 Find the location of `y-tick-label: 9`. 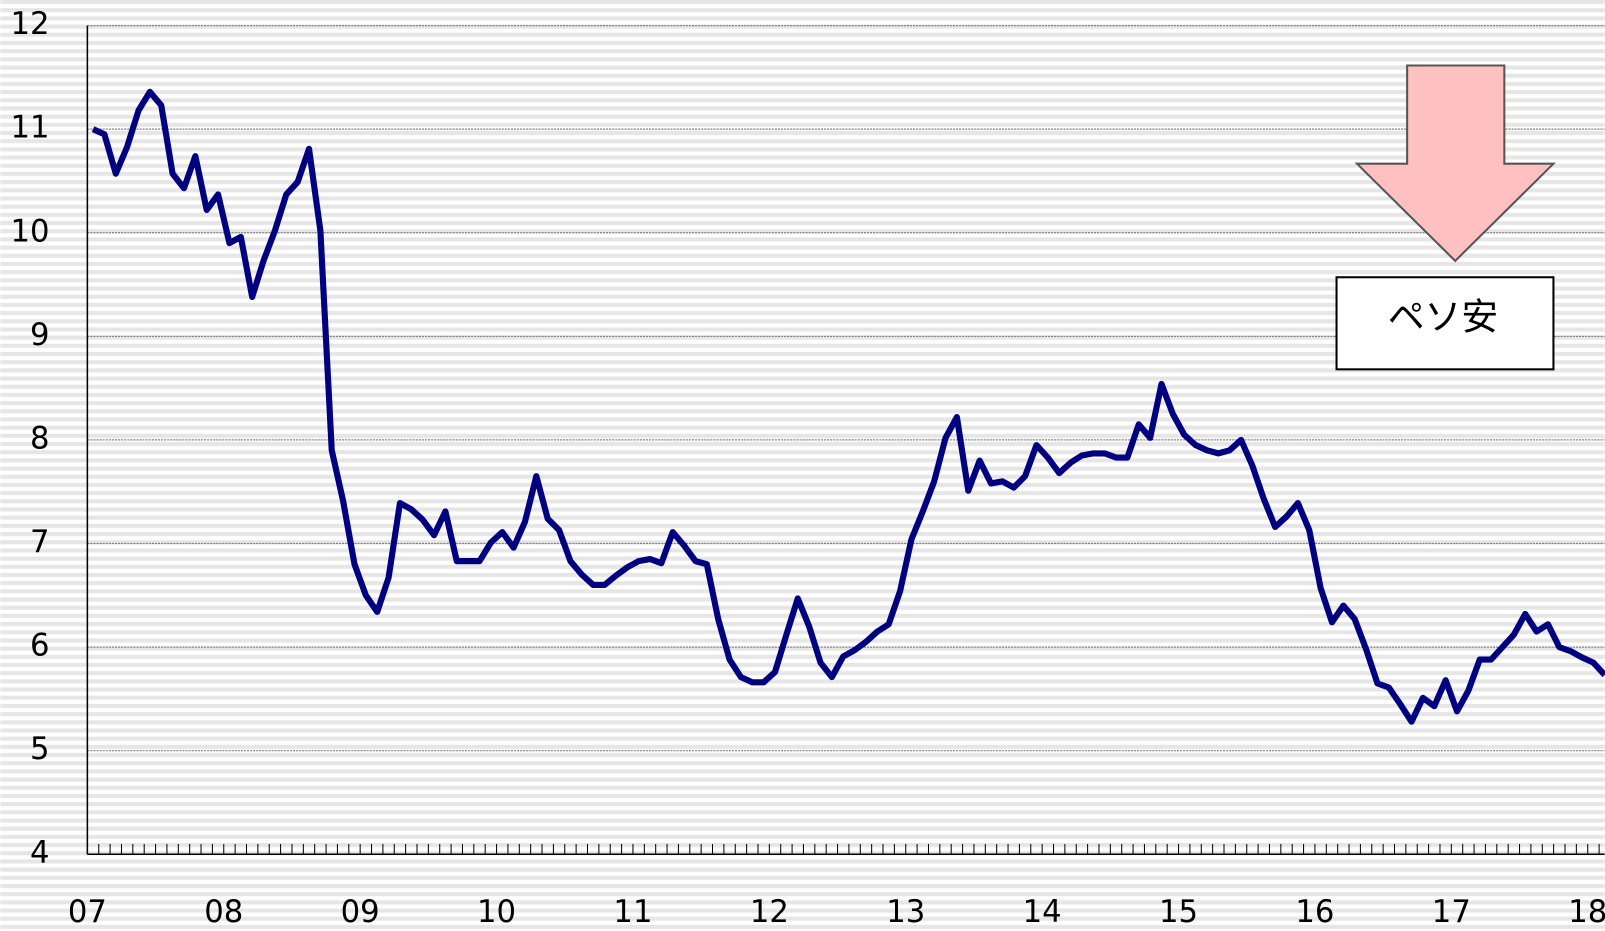

y-tick-label: 9 is located at coordinates (40, 335).